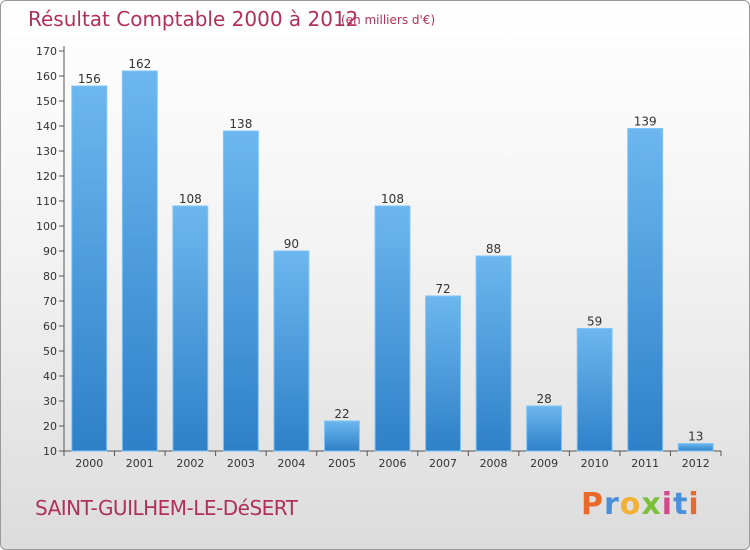  I want to click on bar-2012, so click(695, 447).